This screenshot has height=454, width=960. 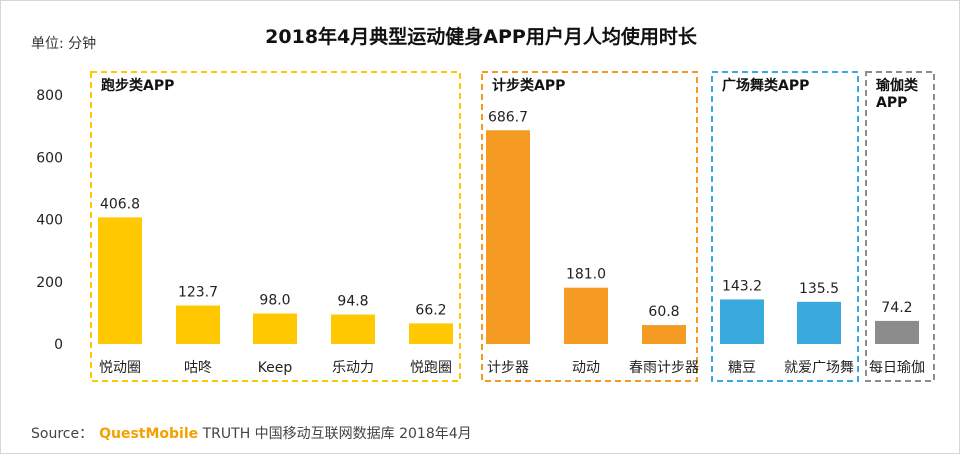 What do you see at coordinates (198, 368) in the screenshot?
I see `category-label: 咕咚` at bounding box center [198, 368].